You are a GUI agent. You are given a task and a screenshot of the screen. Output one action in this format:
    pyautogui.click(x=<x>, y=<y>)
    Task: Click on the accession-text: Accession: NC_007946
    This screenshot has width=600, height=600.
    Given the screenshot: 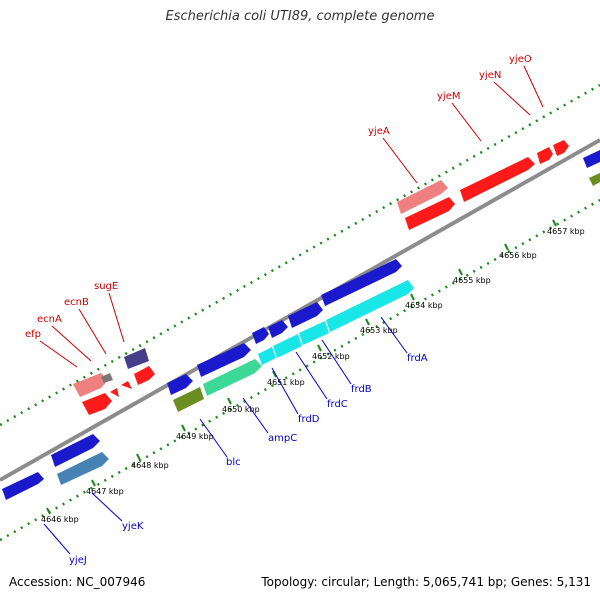 What is the action you would take?
    pyautogui.click(x=77, y=582)
    